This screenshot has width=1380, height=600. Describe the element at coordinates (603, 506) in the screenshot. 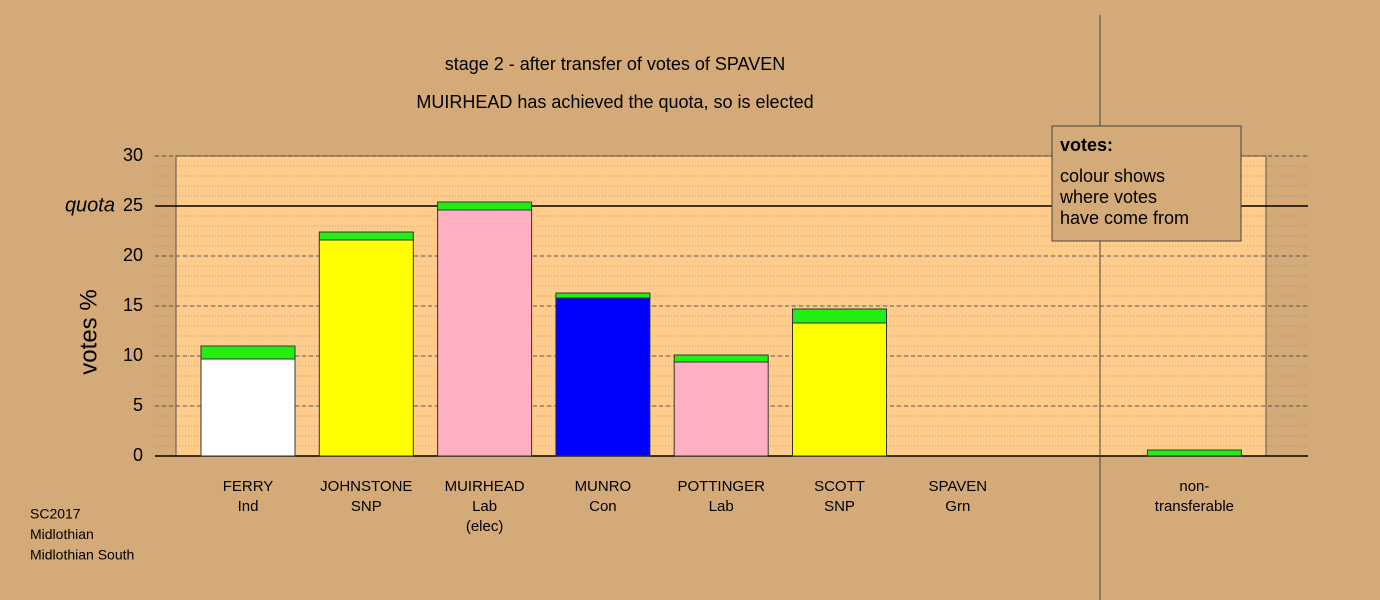

I see `x-tick-label: Con` at that location.